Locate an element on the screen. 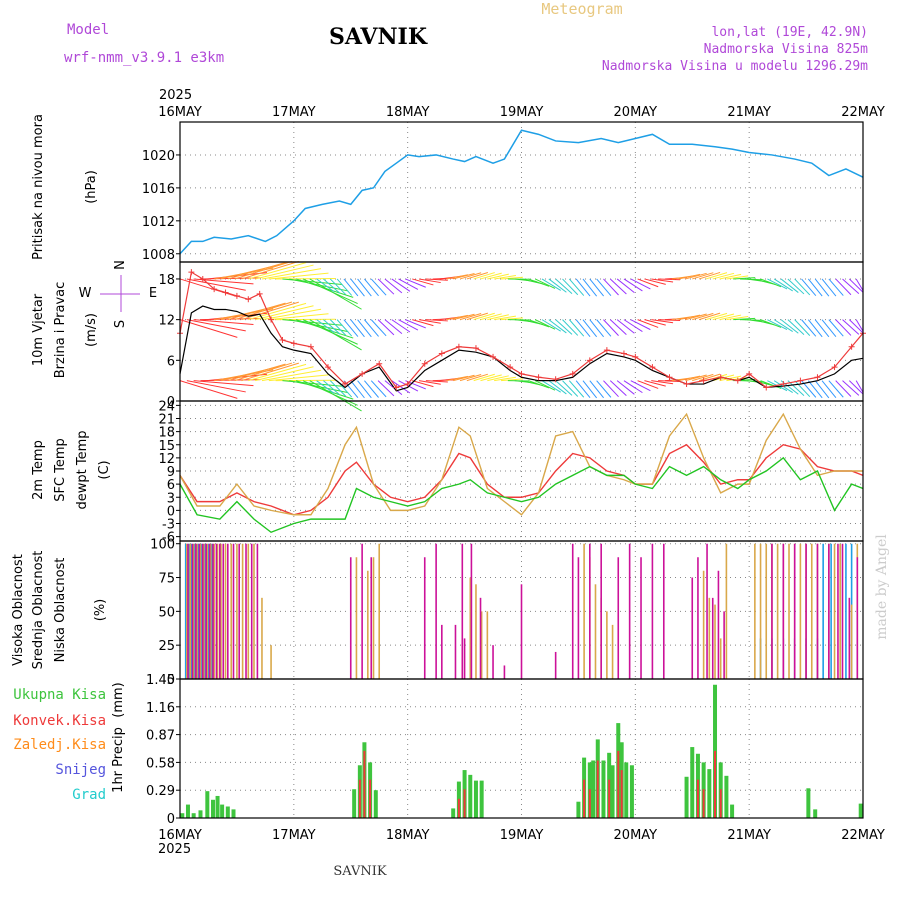 This screenshot has height=900, width=900. wind-axis-labels: 10m Vjetar Brzina i Pravac (m/s) N W E S is located at coordinates (94, 319).